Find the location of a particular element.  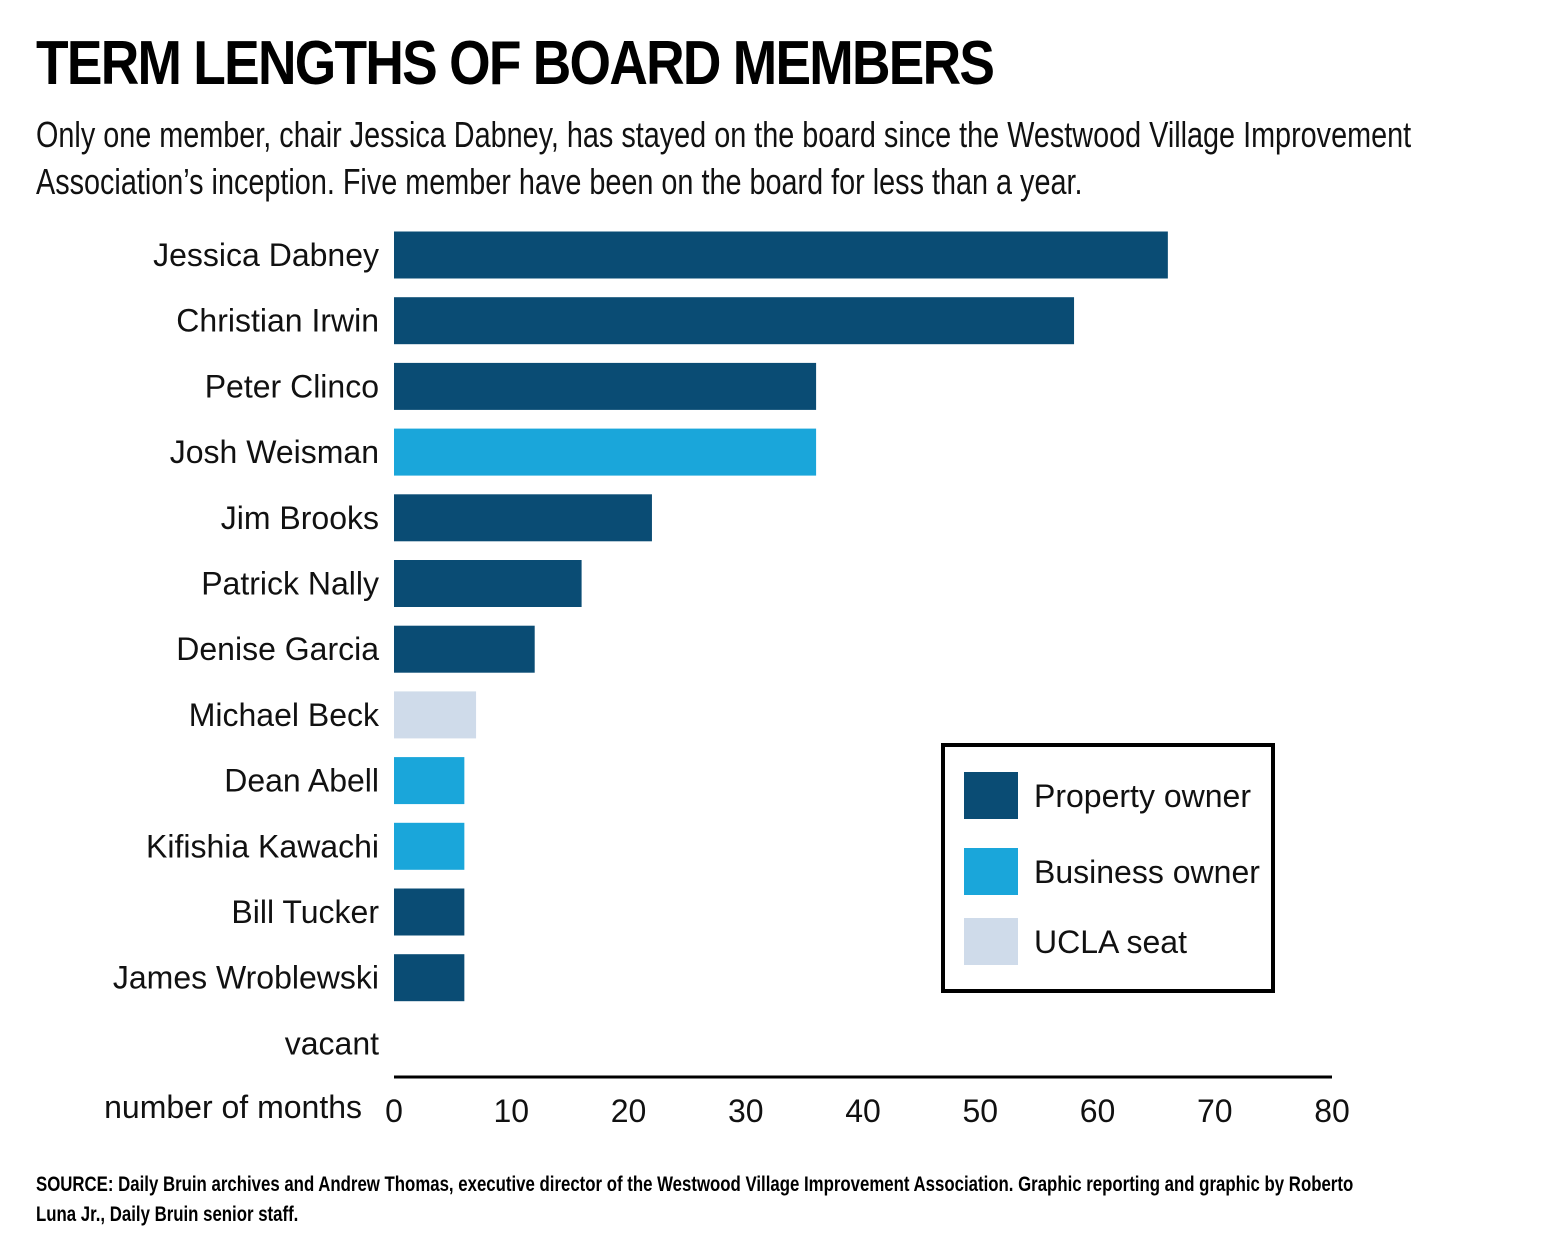

legend: Property owner Business owner UCLA seat is located at coordinates (1108, 868).